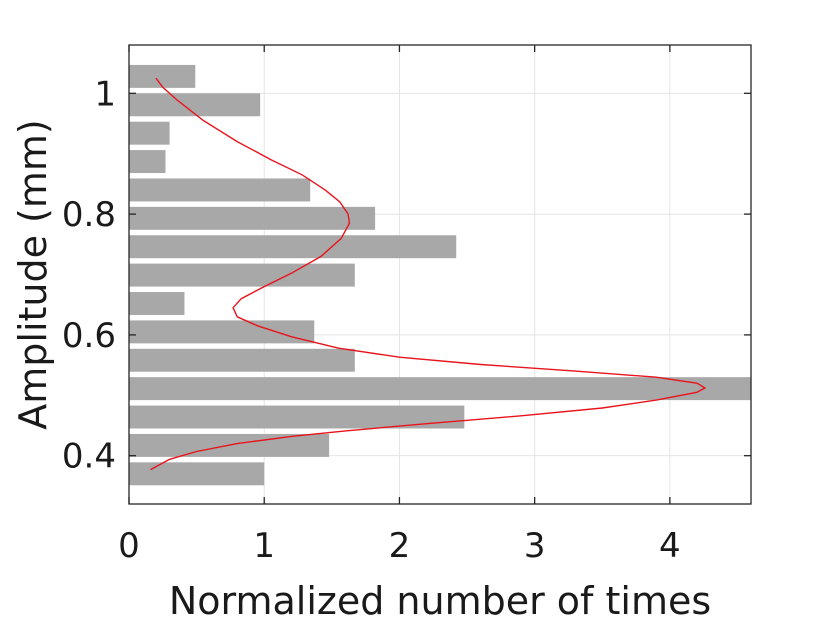 This screenshot has width=830, height=623. I want to click on y-tick-label: 0.6, so click(89, 336).